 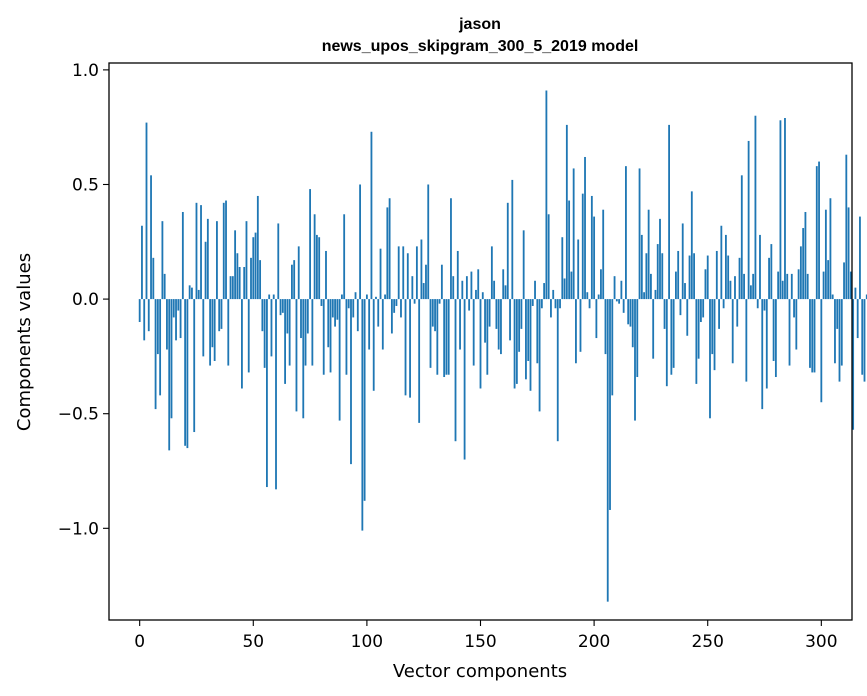 I want to click on x-tick-label: 300, so click(x=821, y=642).